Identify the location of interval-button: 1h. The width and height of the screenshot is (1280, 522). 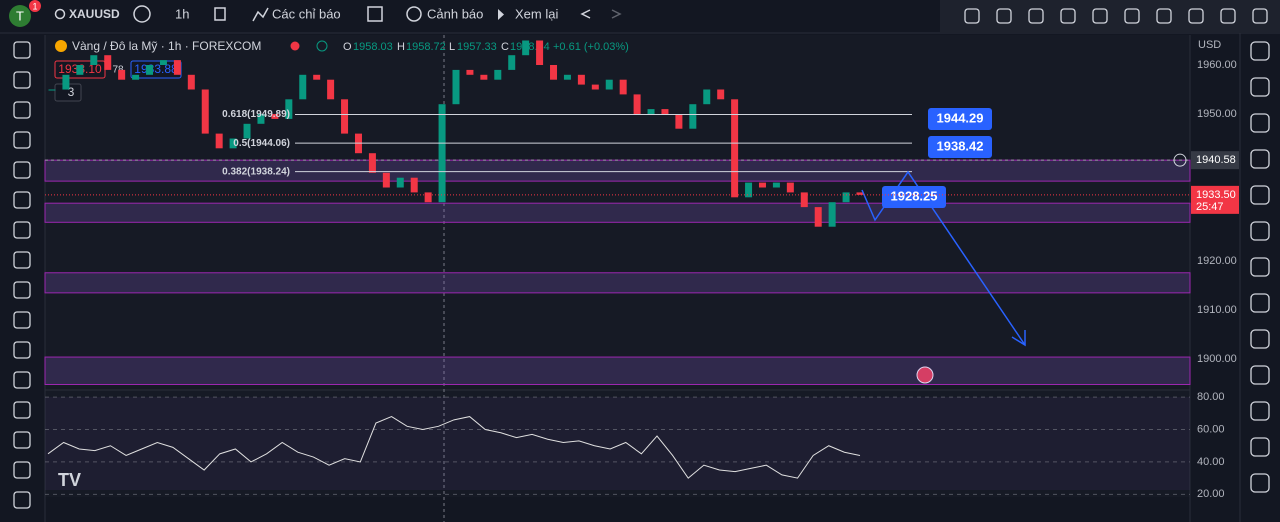
(182, 13).